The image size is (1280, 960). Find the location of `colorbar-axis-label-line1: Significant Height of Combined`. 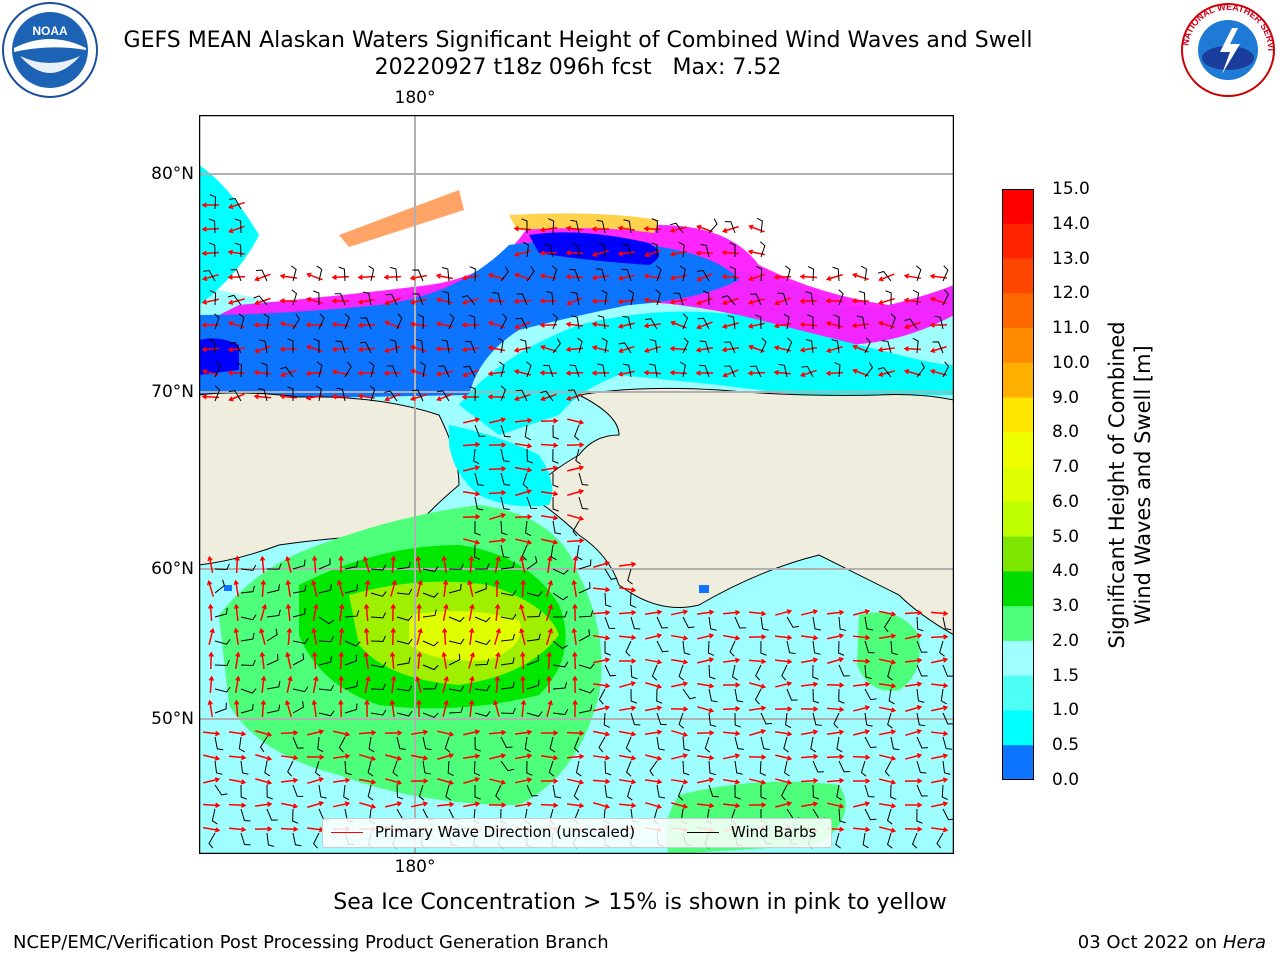

colorbar-axis-label-line1: Significant Height of Combined is located at coordinates (1117, 485).